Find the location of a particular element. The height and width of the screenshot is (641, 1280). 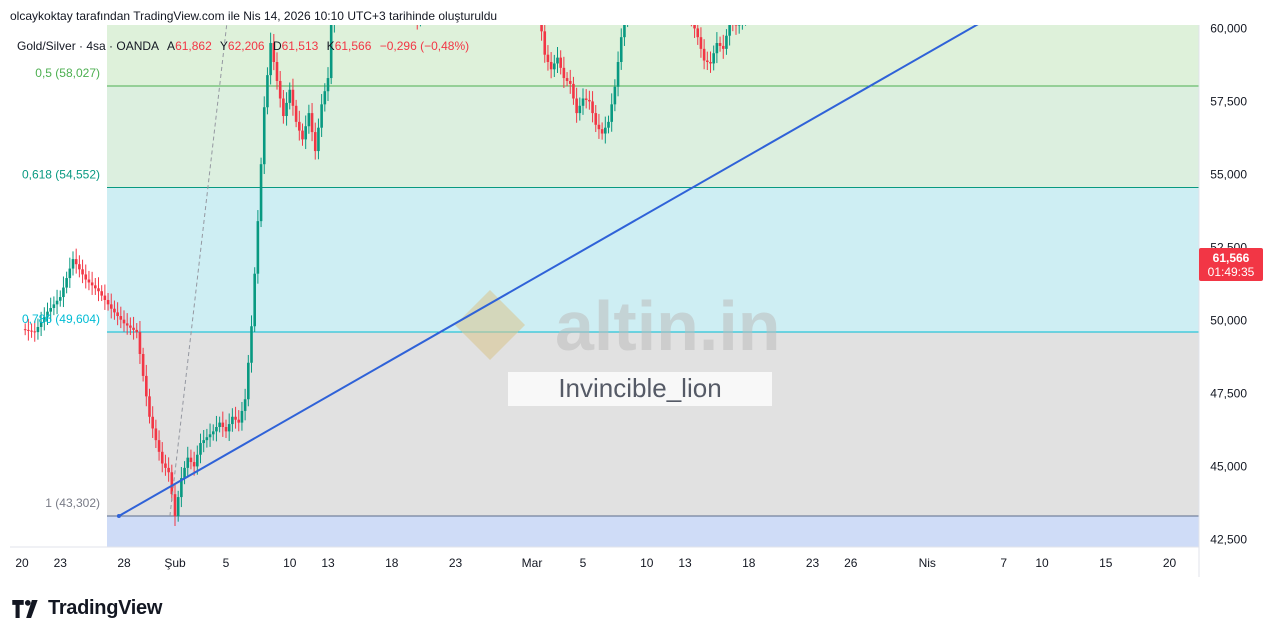

x-tick-label: 5 is located at coordinates (583, 563).